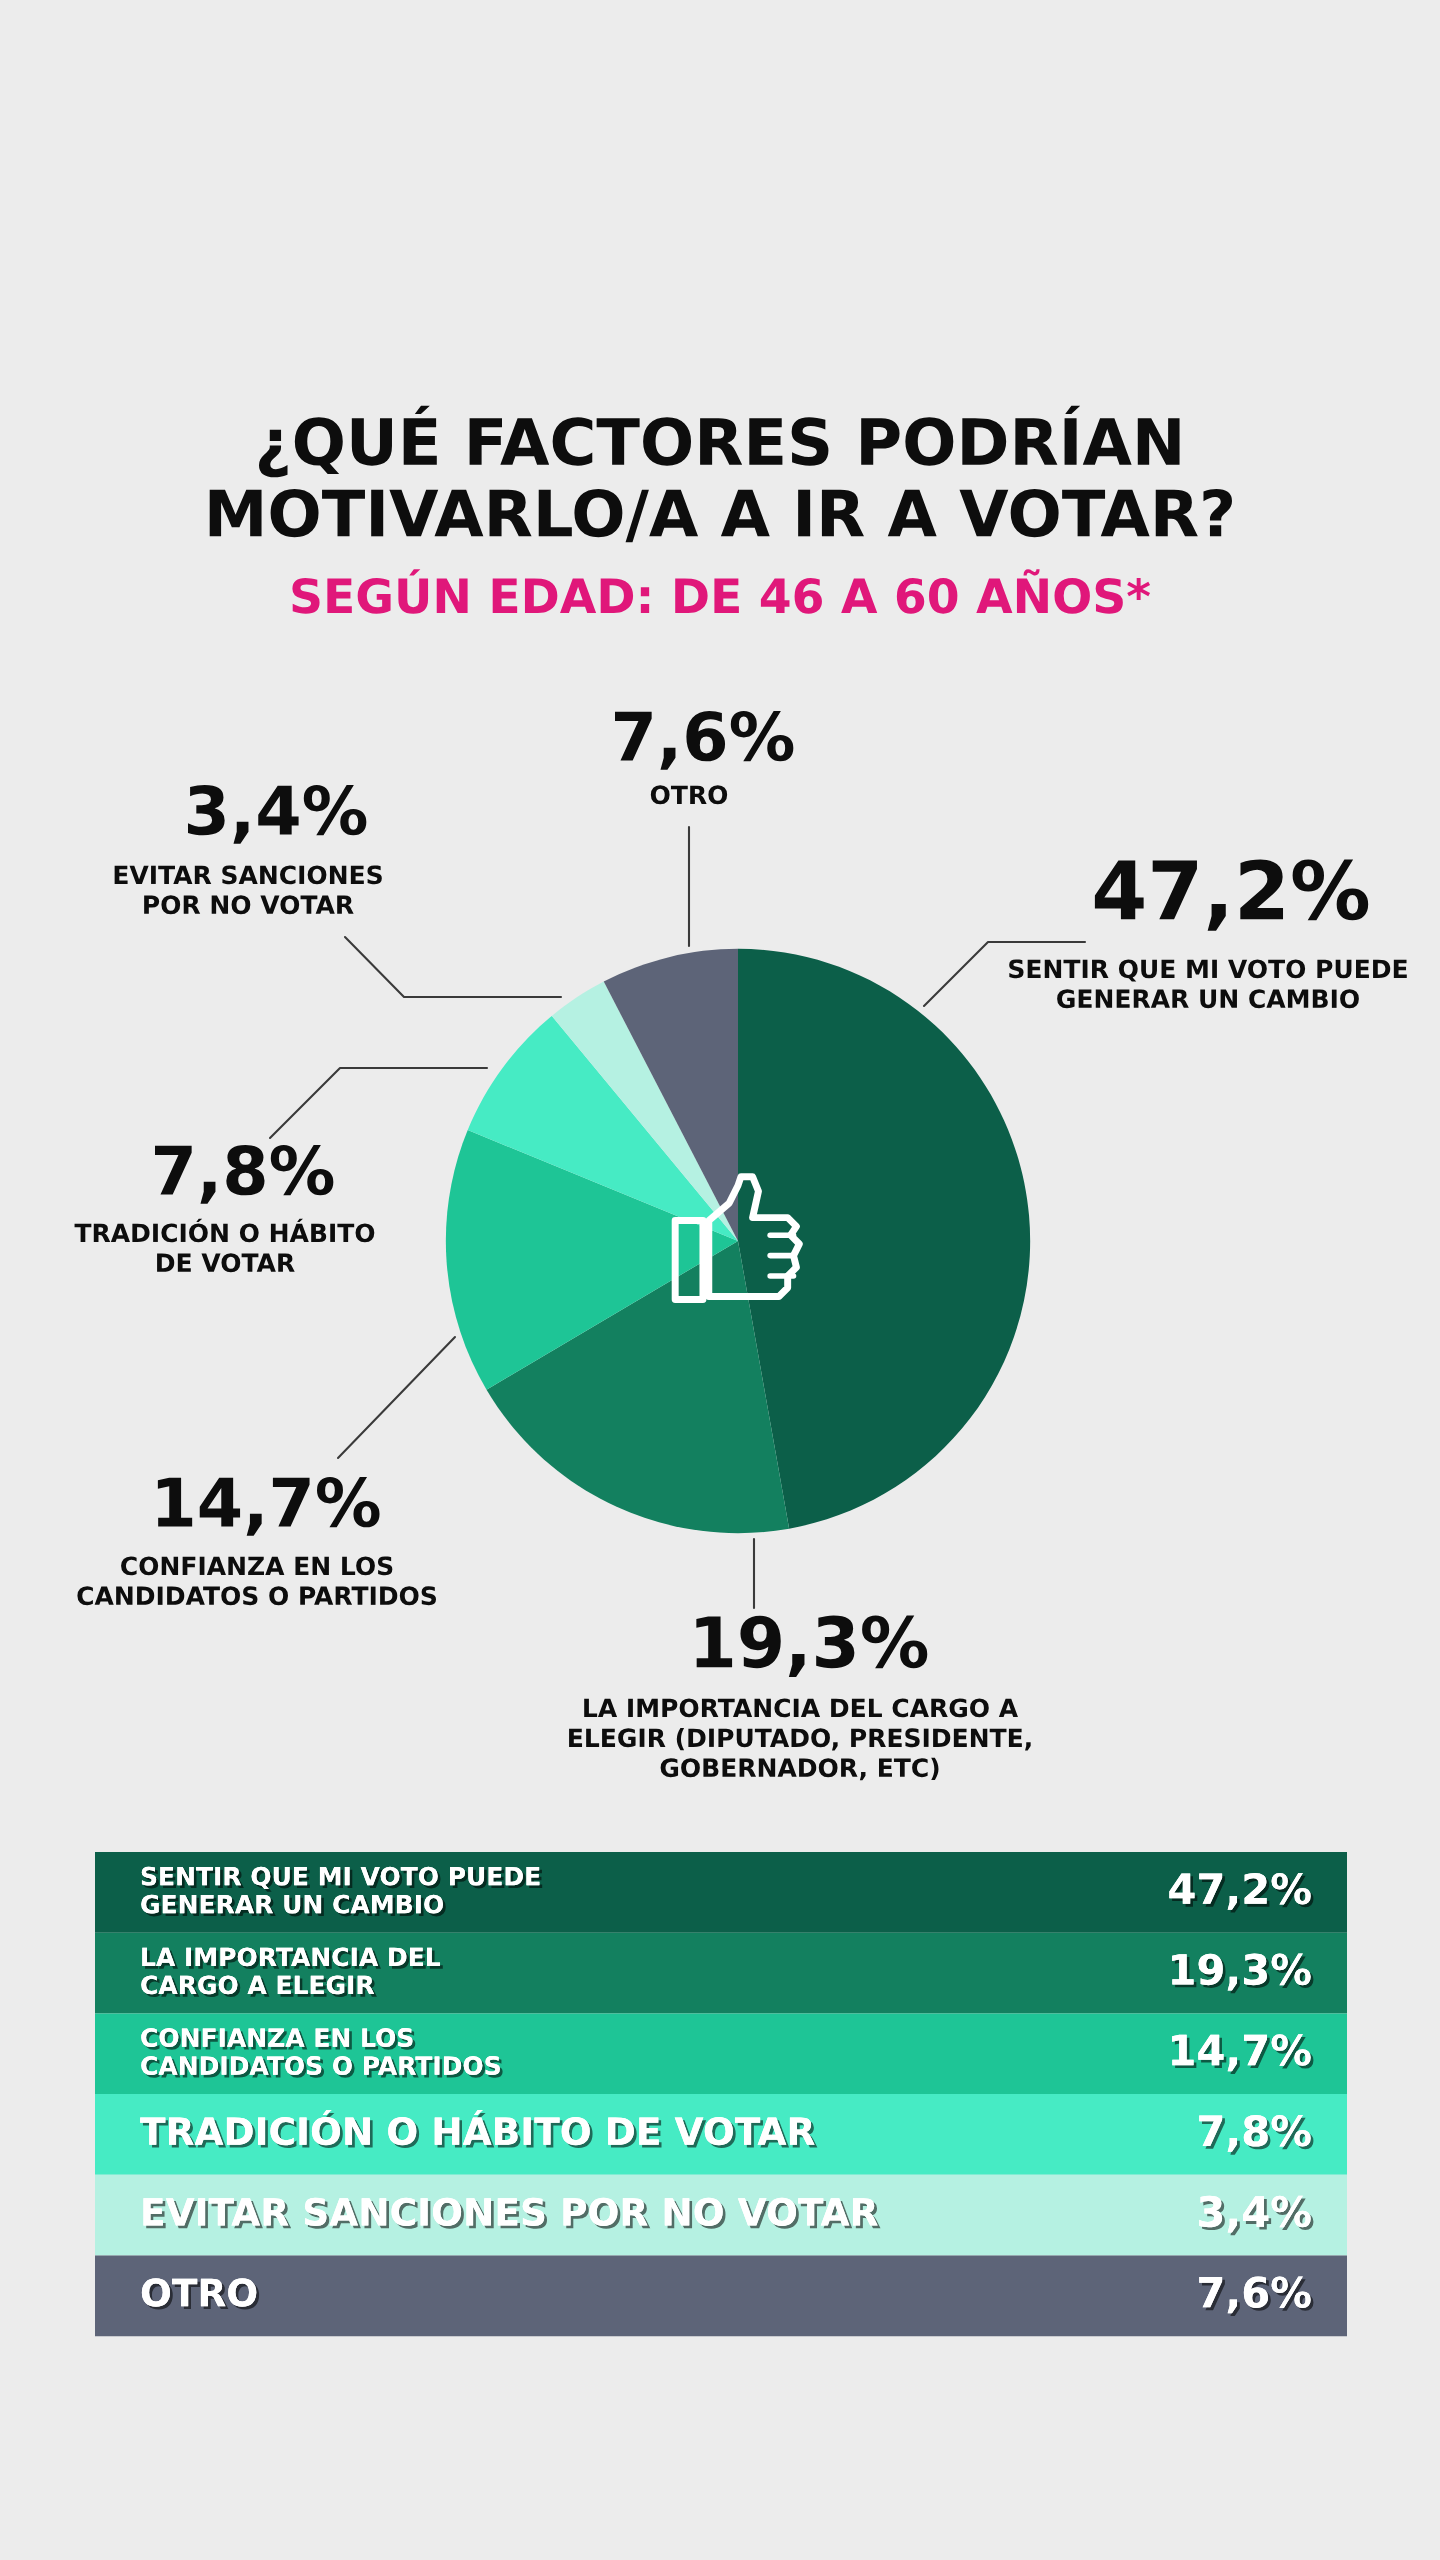  What do you see at coordinates (1240, 1891) in the screenshot?
I see `text: 47,2%` at bounding box center [1240, 1891].